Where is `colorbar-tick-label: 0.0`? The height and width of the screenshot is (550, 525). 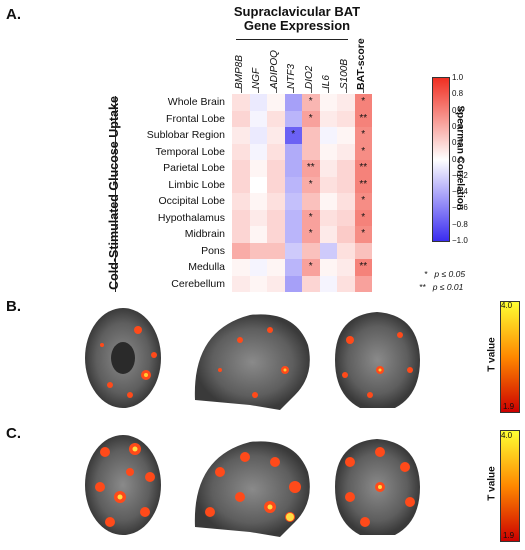 colorbar-tick-label: 0.0 is located at coordinates (458, 159).